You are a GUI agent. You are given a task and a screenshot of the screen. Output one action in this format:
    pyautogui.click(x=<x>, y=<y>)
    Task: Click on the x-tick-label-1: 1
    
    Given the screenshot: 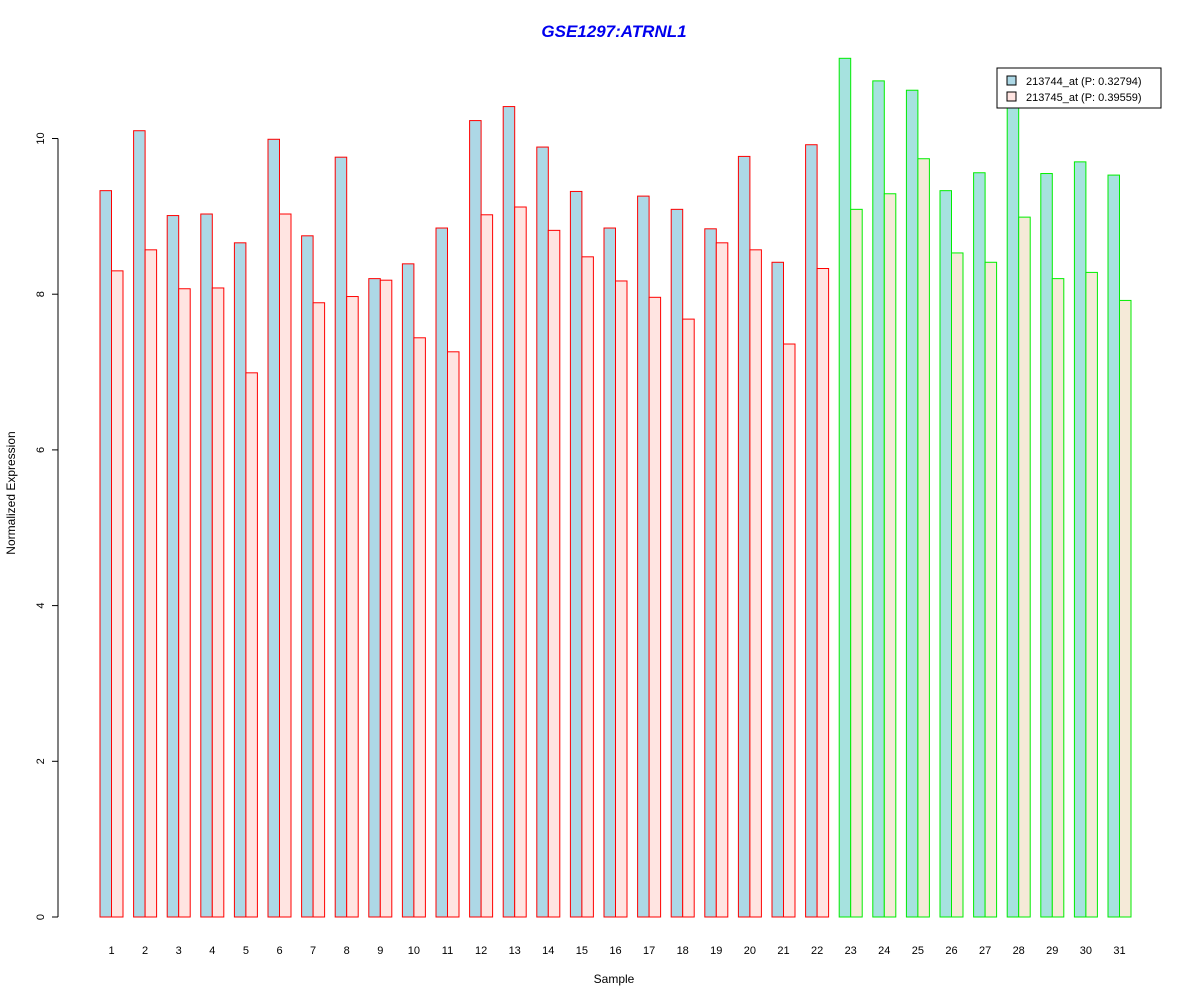 What is the action you would take?
    pyautogui.click(x=111, y=951)
    